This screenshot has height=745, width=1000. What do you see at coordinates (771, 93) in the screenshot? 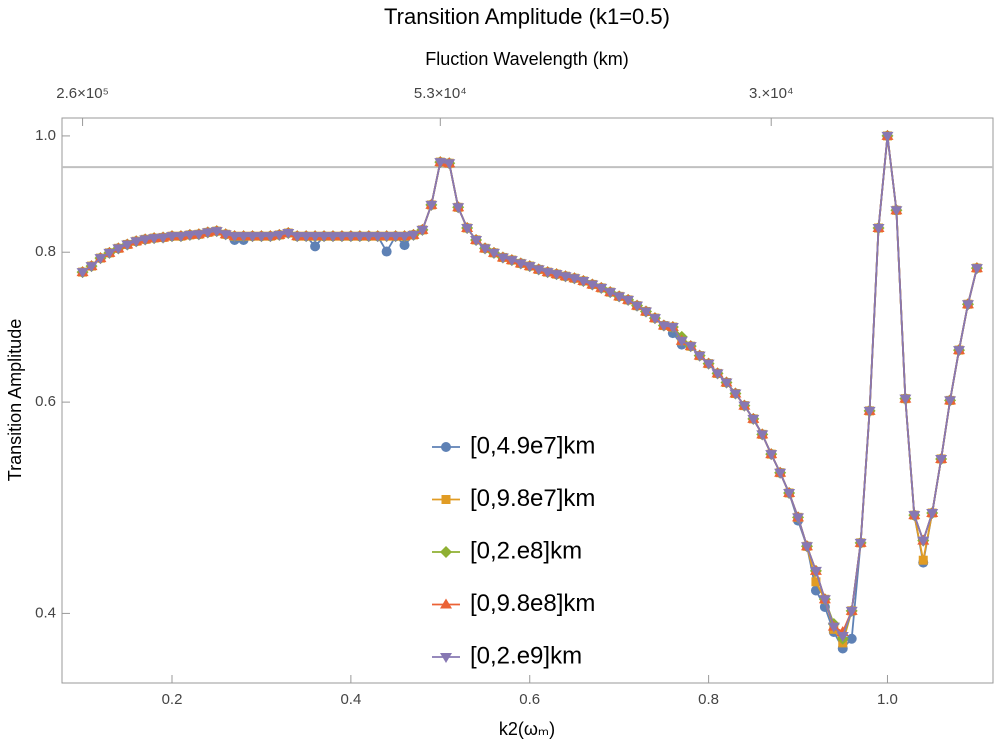
I see `x-top-tick-label: 3.×10⁴` at bounding box center [771, 93].